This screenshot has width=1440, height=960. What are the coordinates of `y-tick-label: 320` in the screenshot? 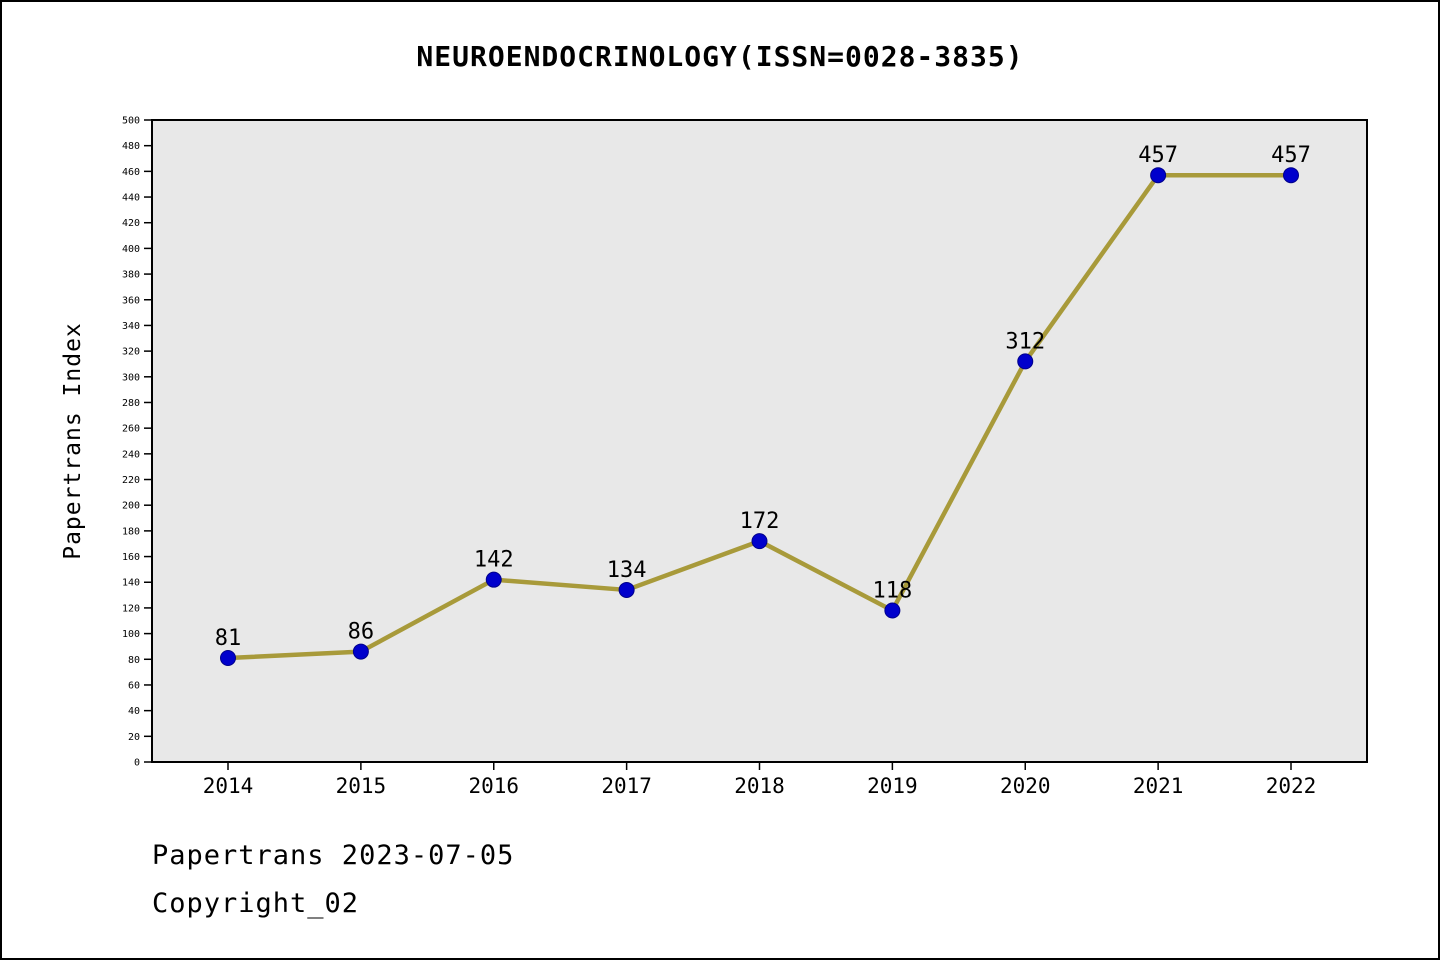 It's located at (131, 352).